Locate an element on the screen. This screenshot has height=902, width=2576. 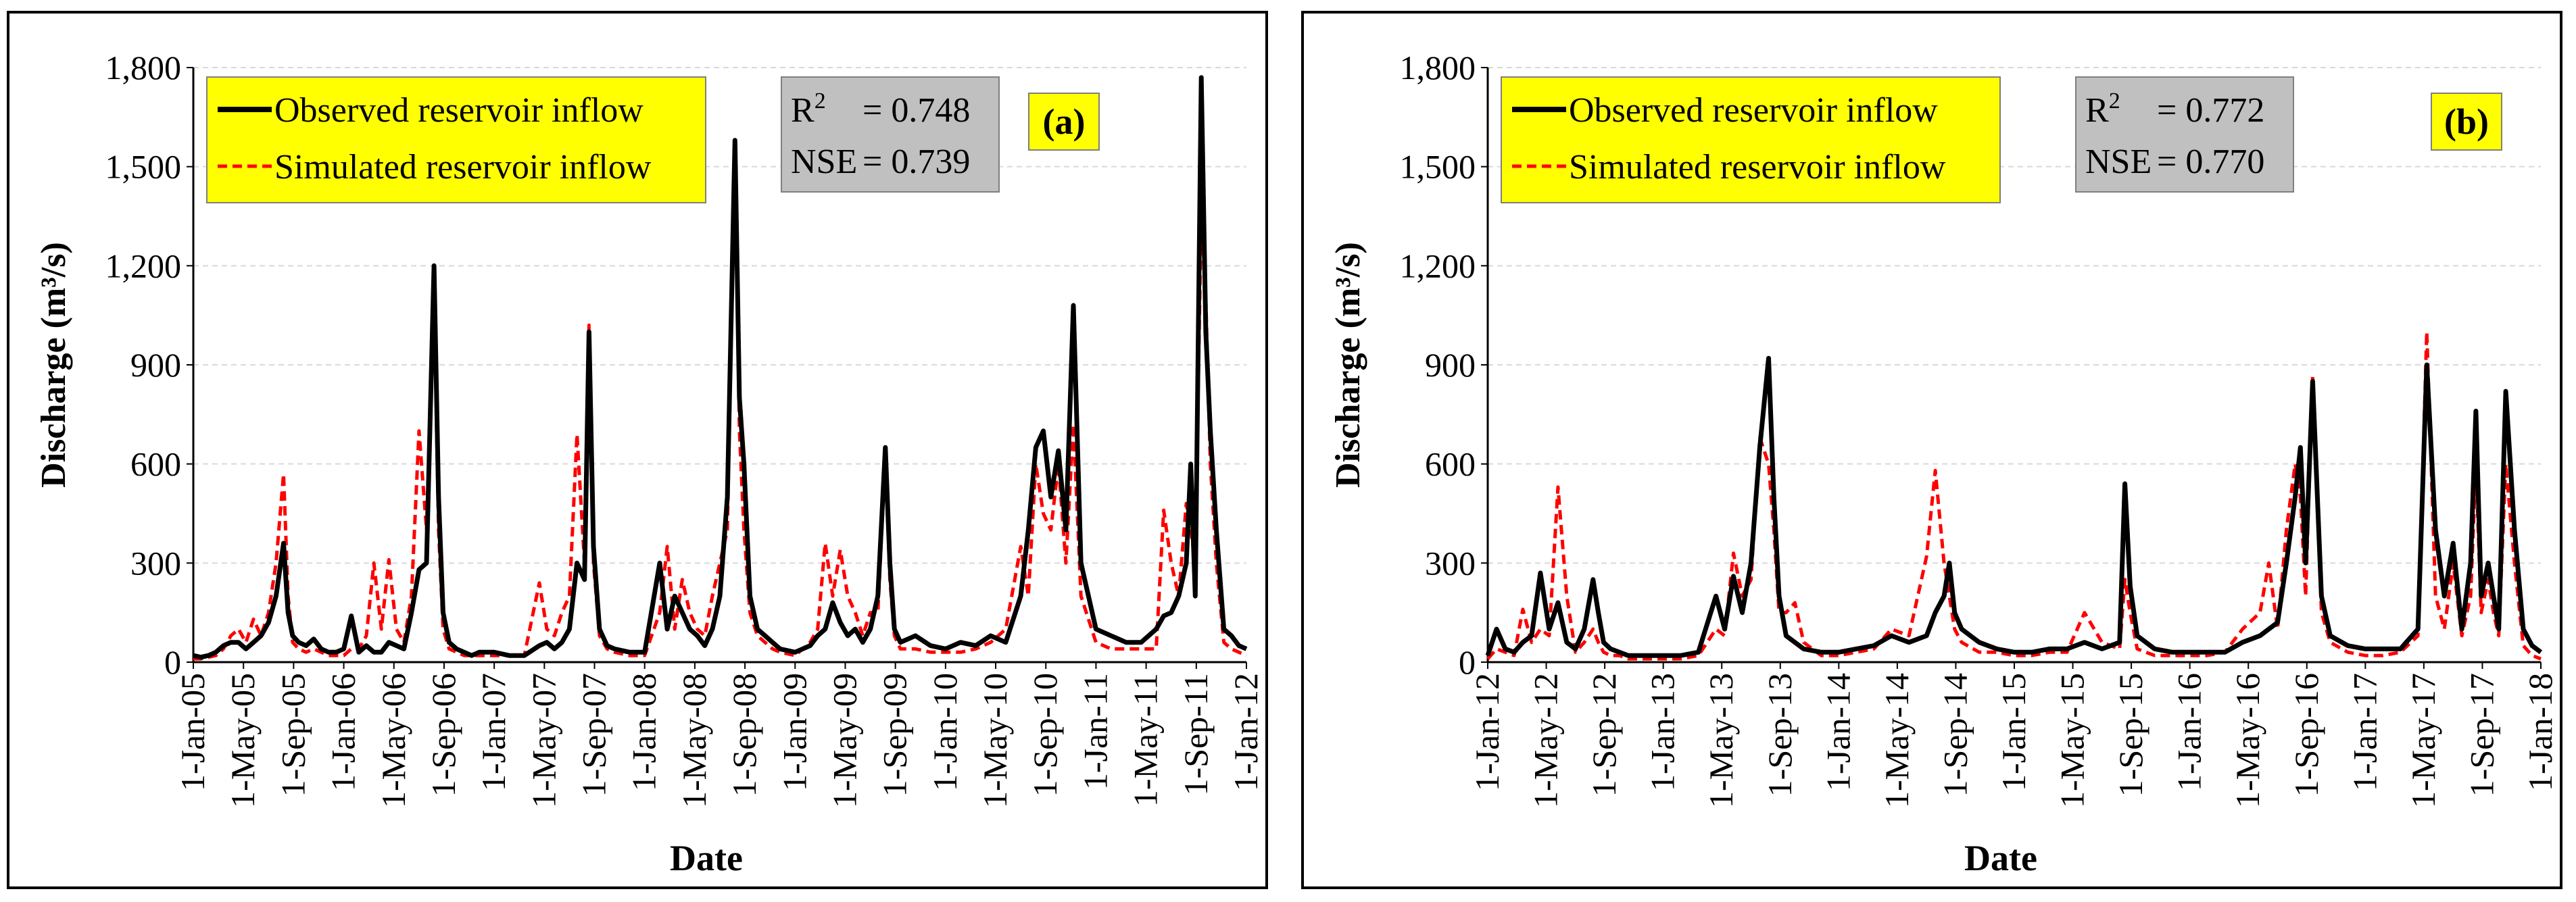
x-tick-label: 1-May-10 is located at coordinates (995, 740).